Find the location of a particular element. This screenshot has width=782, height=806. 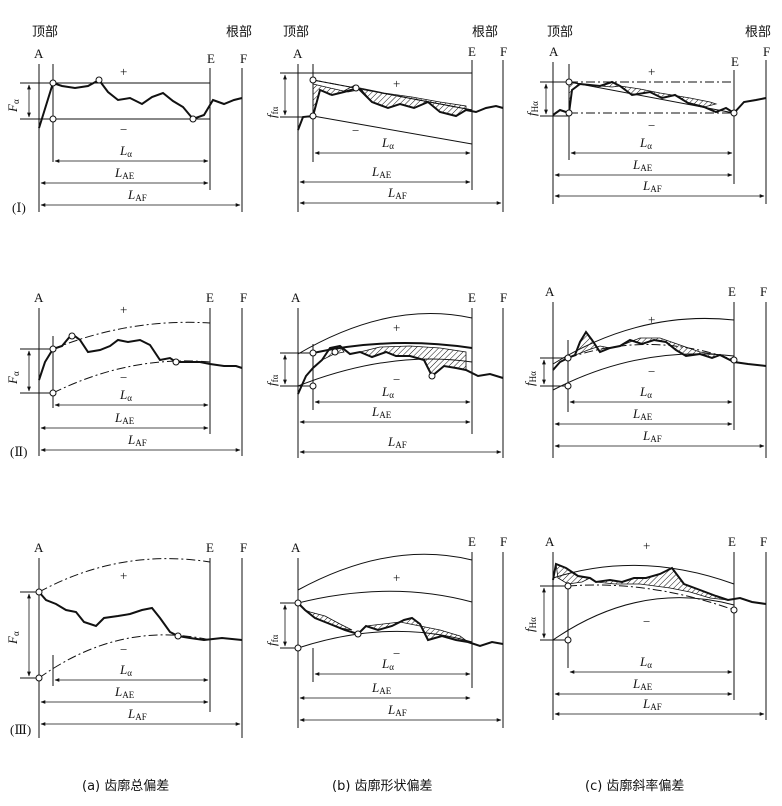

panel-a1: 顶部 A E 根部 F + − Fα Lα LAE LAF (Ⅰ) is located at coordinates (128, 120).